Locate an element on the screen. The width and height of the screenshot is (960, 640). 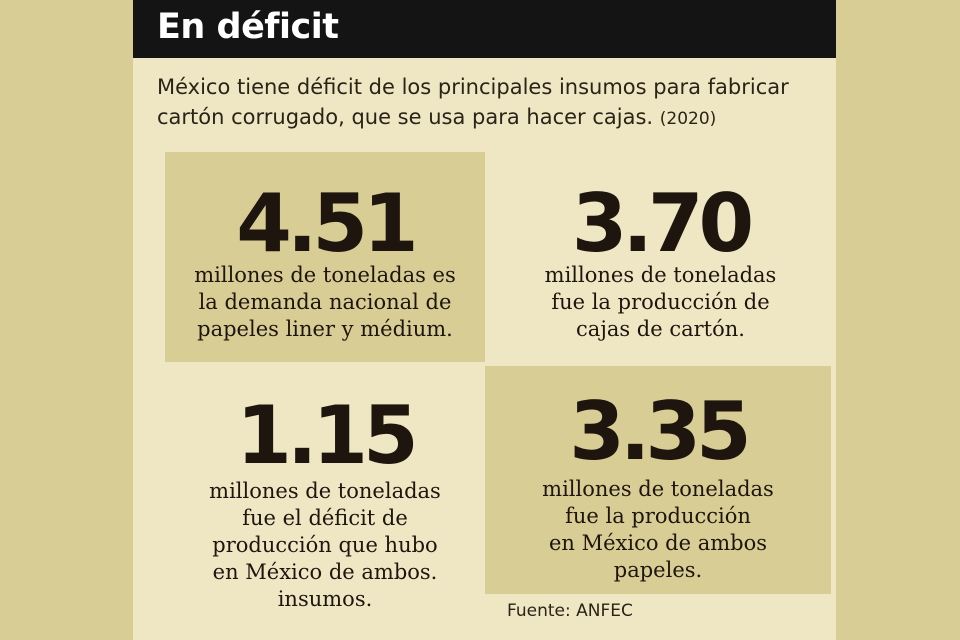
stat-line: cajas de cartón. is located at coordinates (660, 329).